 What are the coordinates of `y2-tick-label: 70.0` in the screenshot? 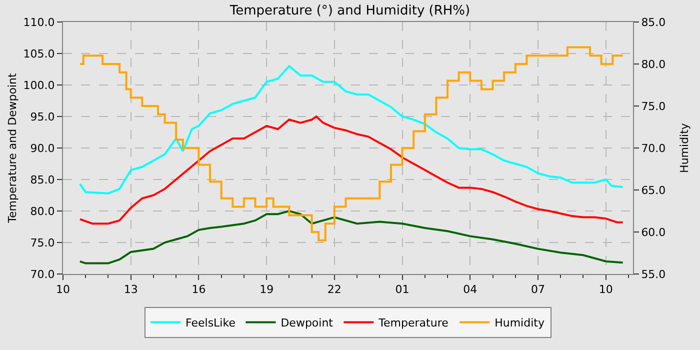 It's located at (653, 148).